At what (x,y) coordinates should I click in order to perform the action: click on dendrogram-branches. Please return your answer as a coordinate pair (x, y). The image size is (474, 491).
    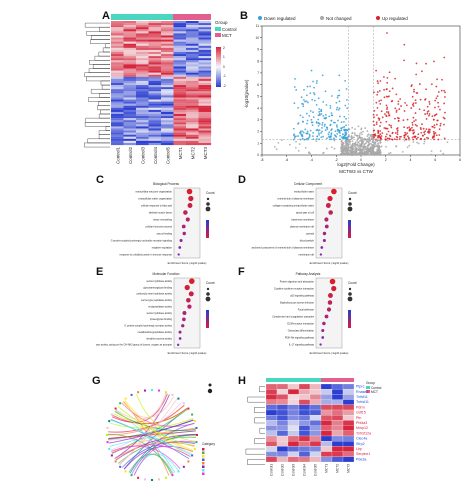
    Looking at the image, I should click on (97, 85).